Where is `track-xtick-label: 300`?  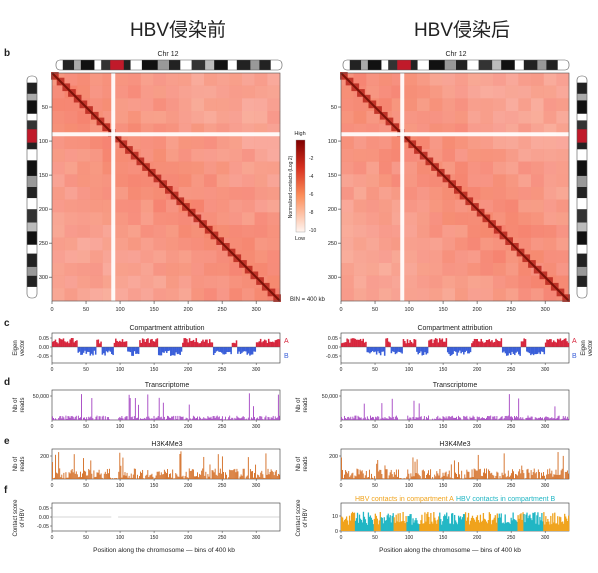
track-xtick-label: 300 is located at coordinates (545, 538).